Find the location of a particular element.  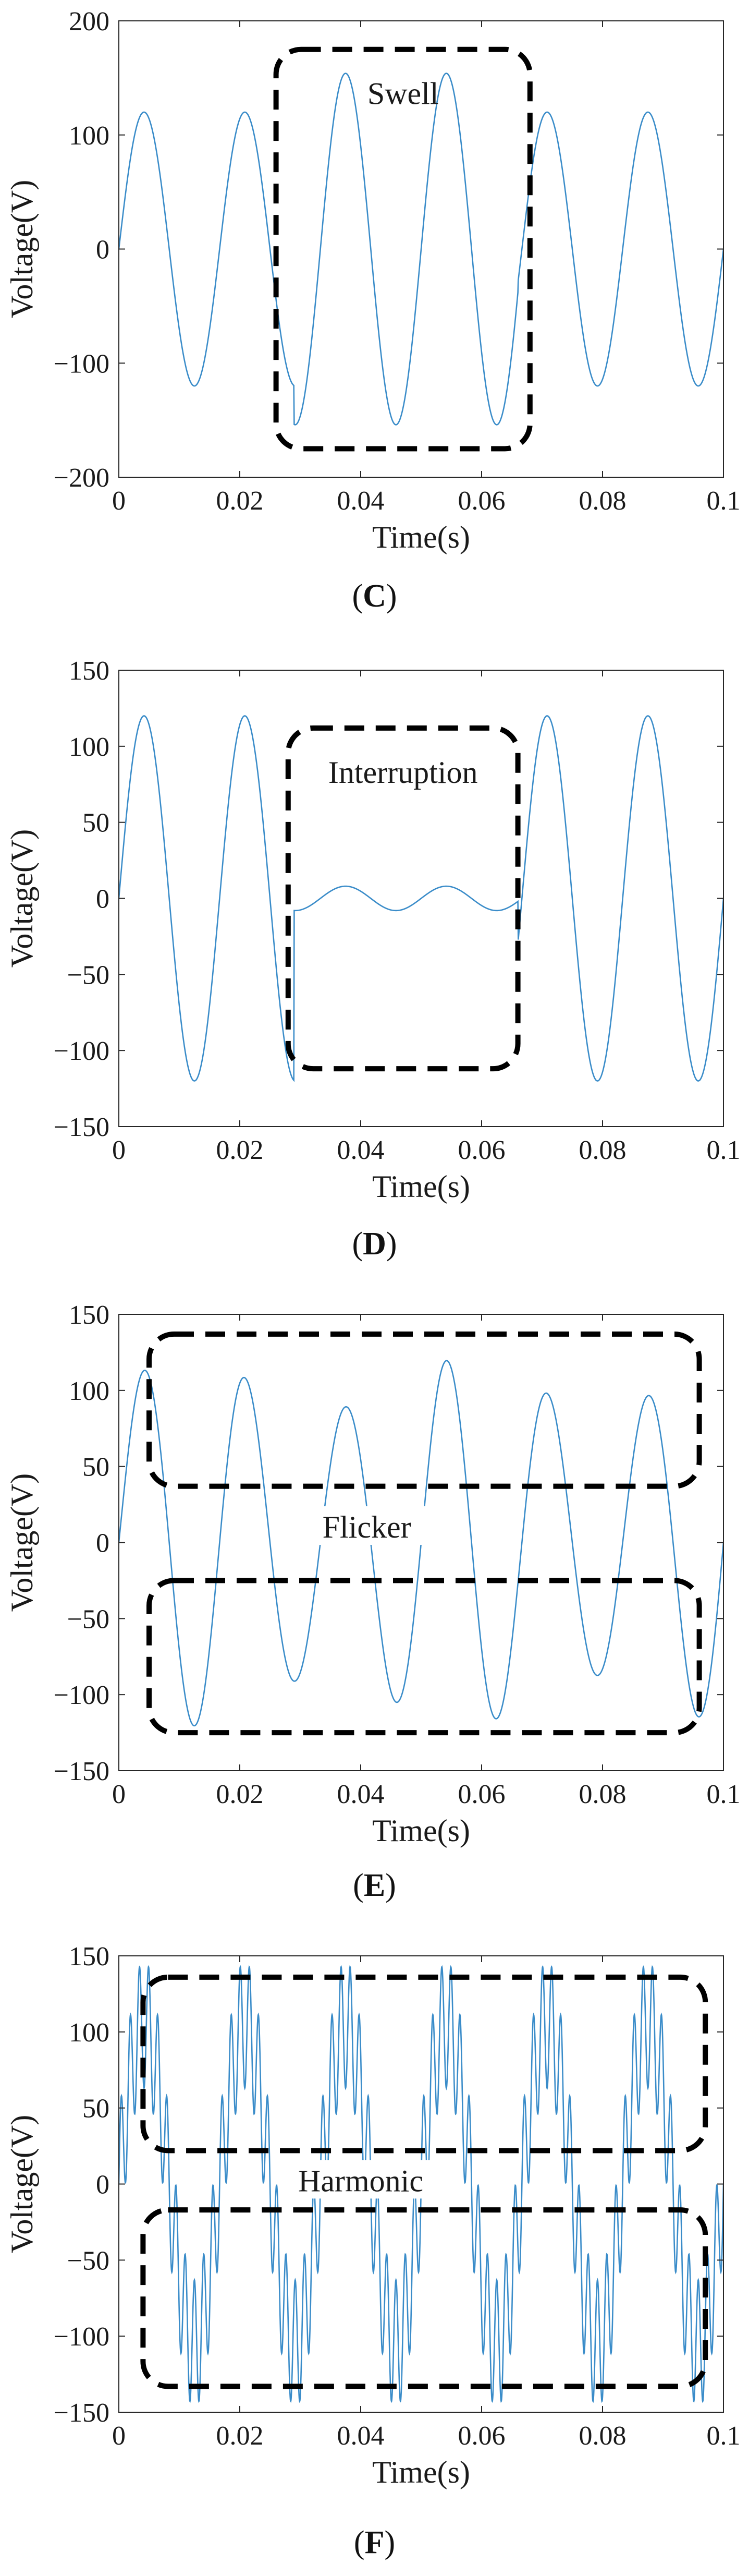

caption-letter: C is located at coordinates (374, 596).